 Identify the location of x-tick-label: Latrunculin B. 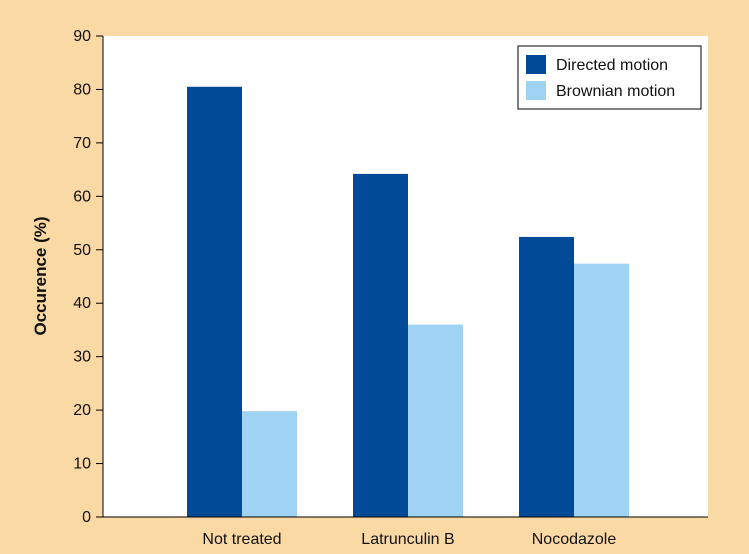
(407, 539).